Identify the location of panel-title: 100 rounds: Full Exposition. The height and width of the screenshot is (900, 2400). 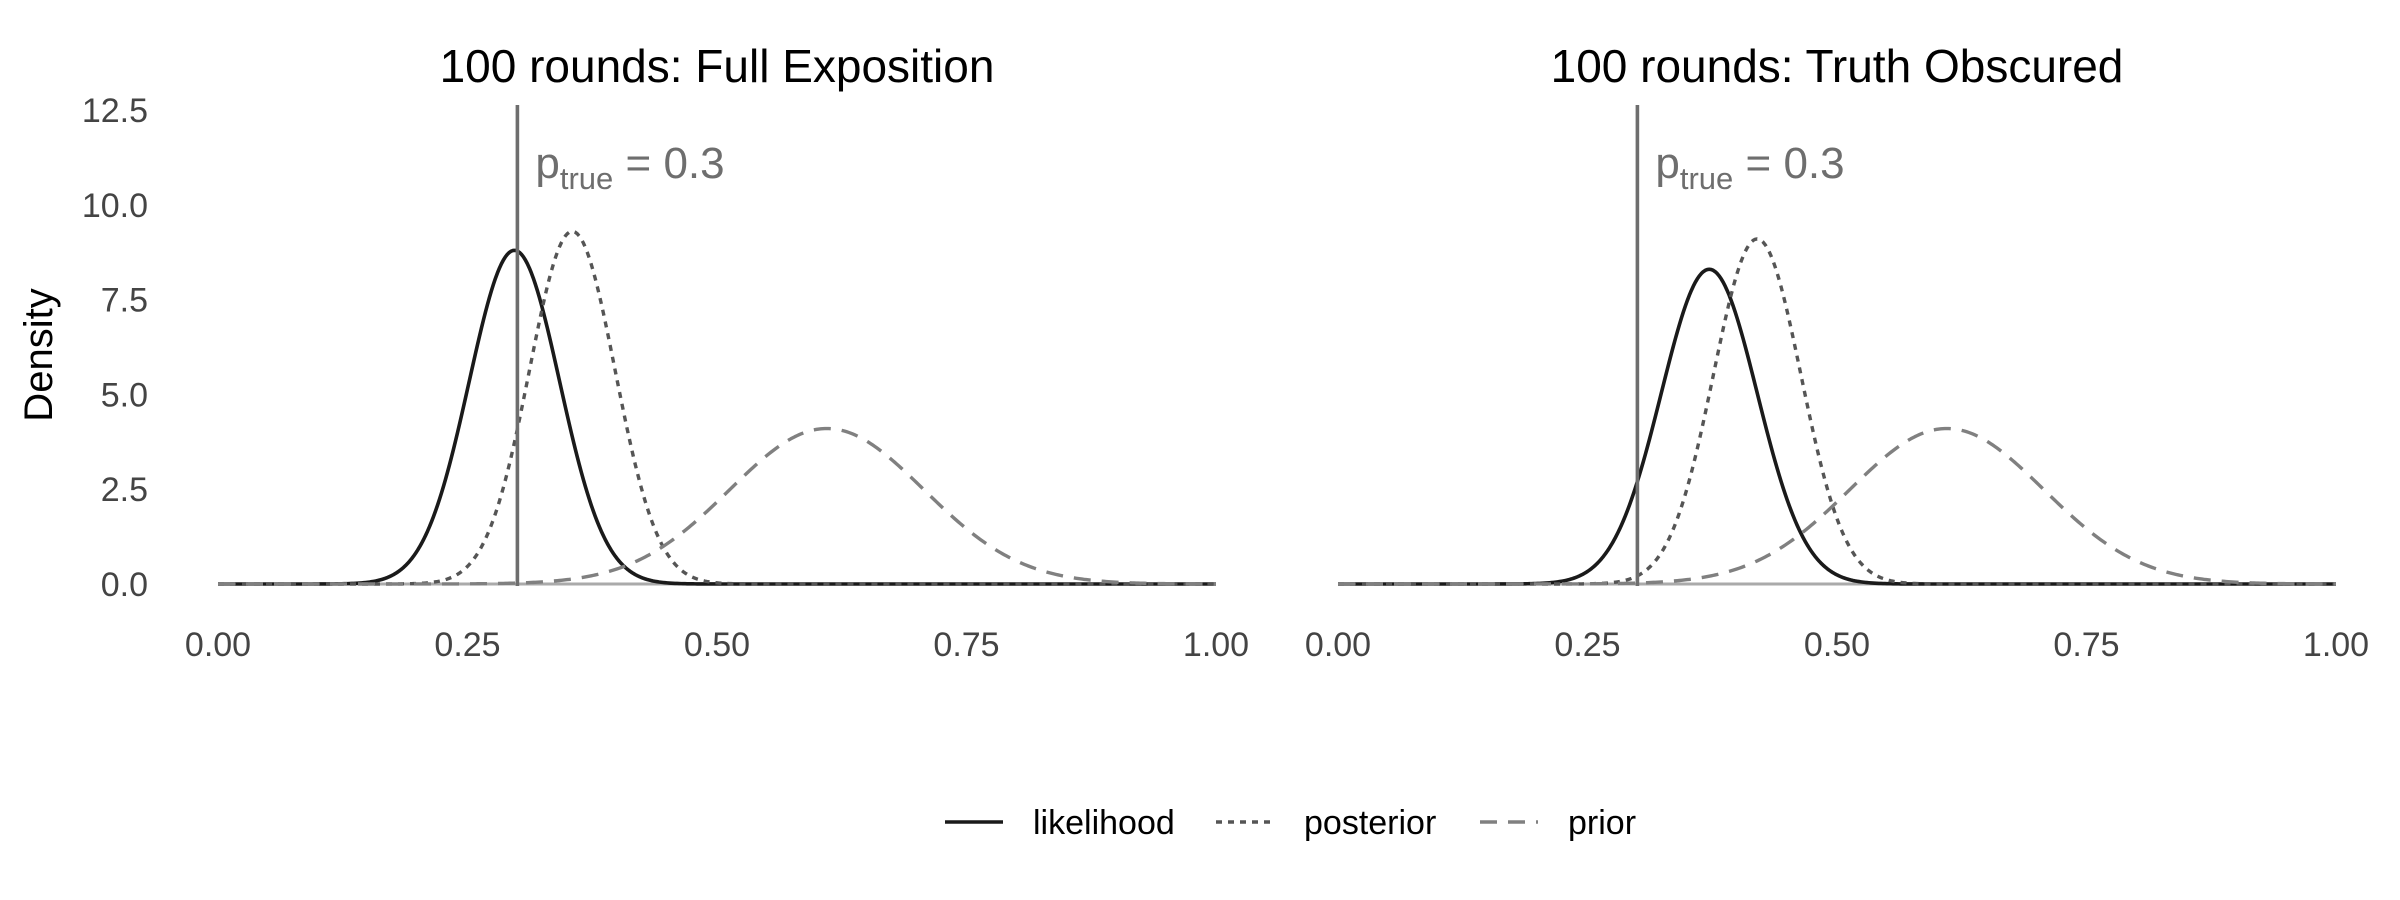
(717, 66).